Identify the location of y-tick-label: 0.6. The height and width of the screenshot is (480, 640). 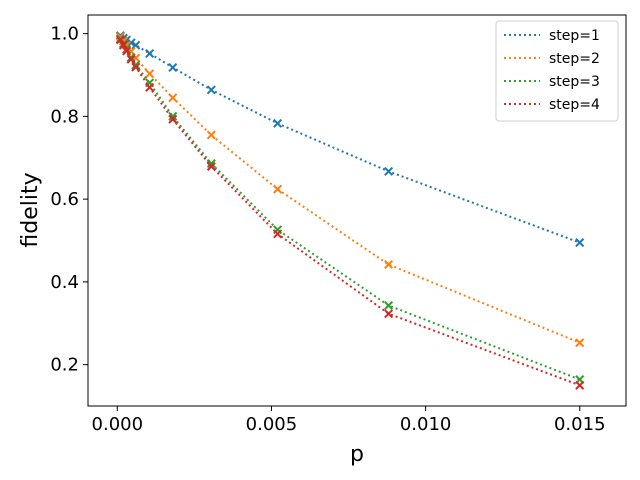
(64, 199).